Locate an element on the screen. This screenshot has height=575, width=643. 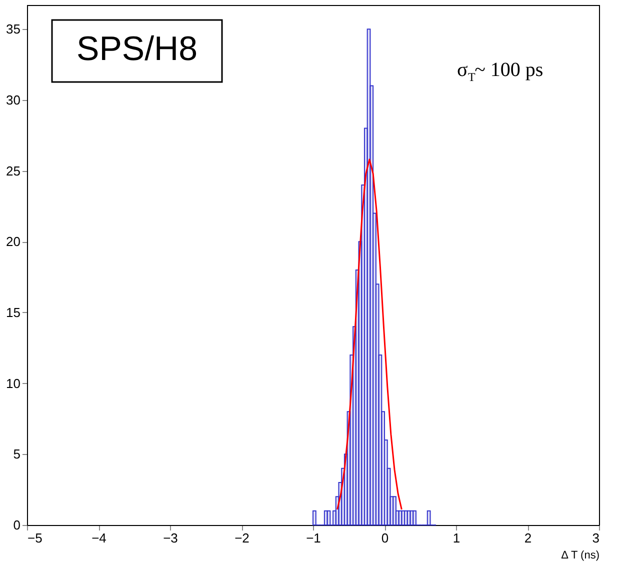
x-tick-label: −4 is located at coordinates (99, 538).